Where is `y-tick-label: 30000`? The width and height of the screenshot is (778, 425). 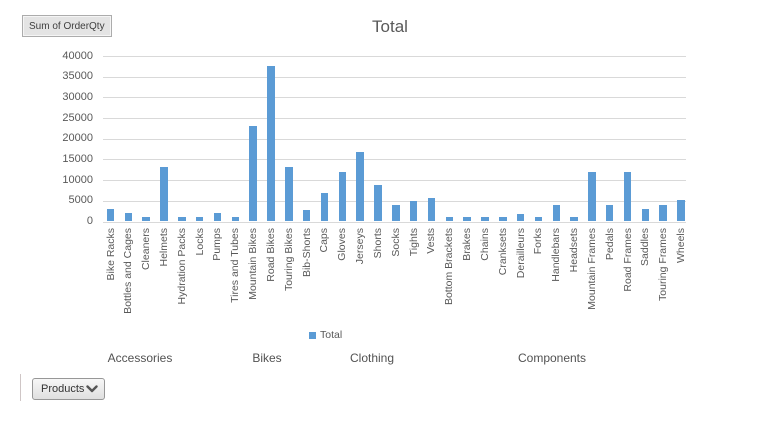
y-tick-label: 30000 is located at coordinates (77, 96).